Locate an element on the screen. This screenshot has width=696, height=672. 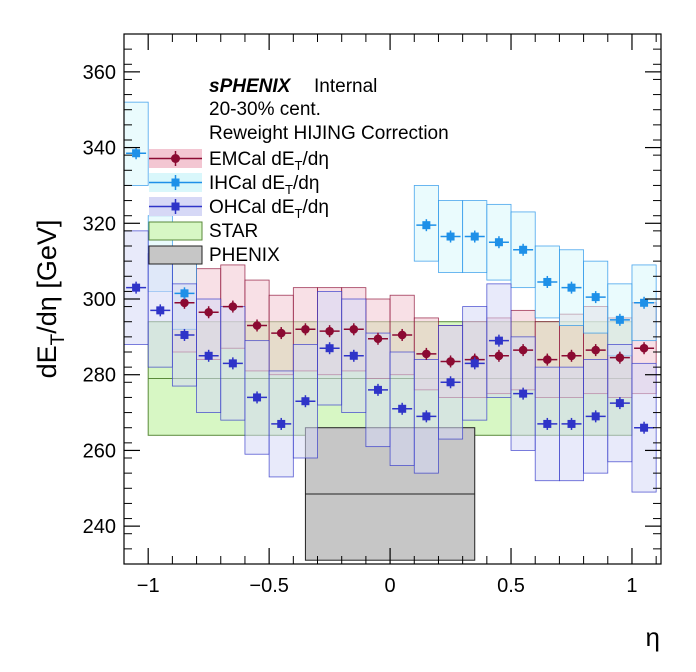
legend-entry-ohcal: OHCal dET/dη is located at coordinates (239, 209).